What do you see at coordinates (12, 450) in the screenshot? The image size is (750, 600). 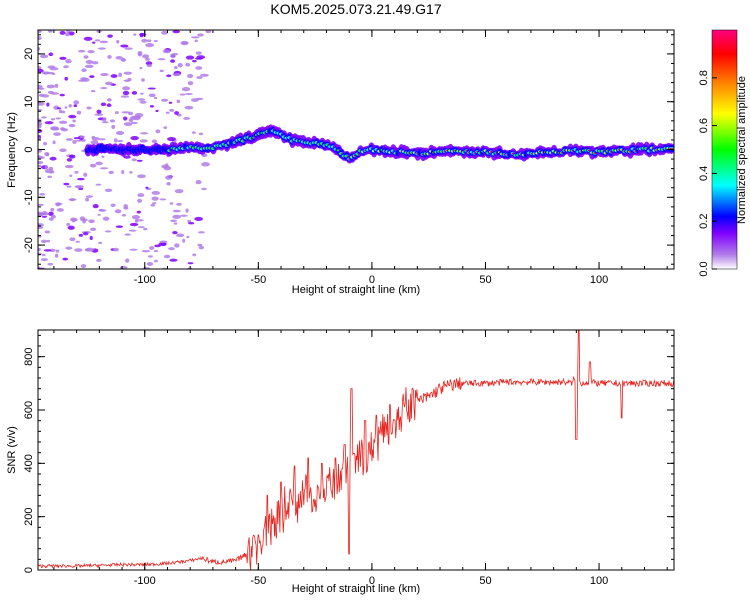 I see `snr-ylabel: SNR (v/v)` at bounding box center [12, 450].